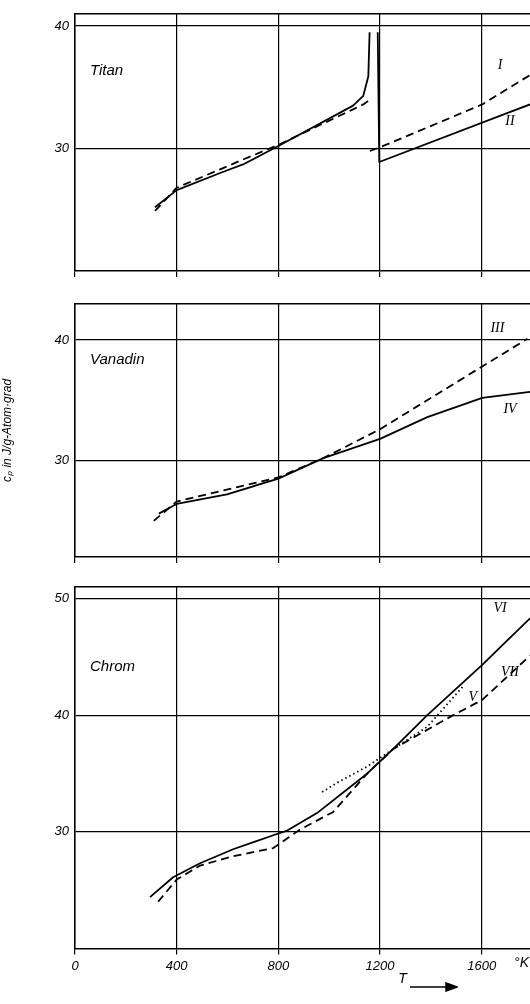 The width and height of the screenshot is (530, 1004). Describe the element at coordinates (510, 408) in the screenshot. I see `series-label: IV` at that location.